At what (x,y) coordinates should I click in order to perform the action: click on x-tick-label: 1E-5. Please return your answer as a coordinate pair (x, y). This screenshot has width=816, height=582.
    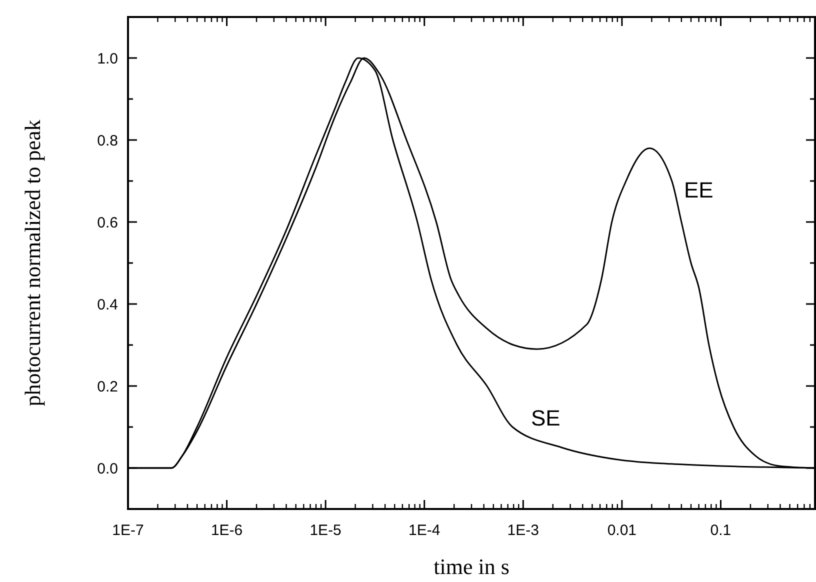
    Looking at the image, I should click on (326, 530).